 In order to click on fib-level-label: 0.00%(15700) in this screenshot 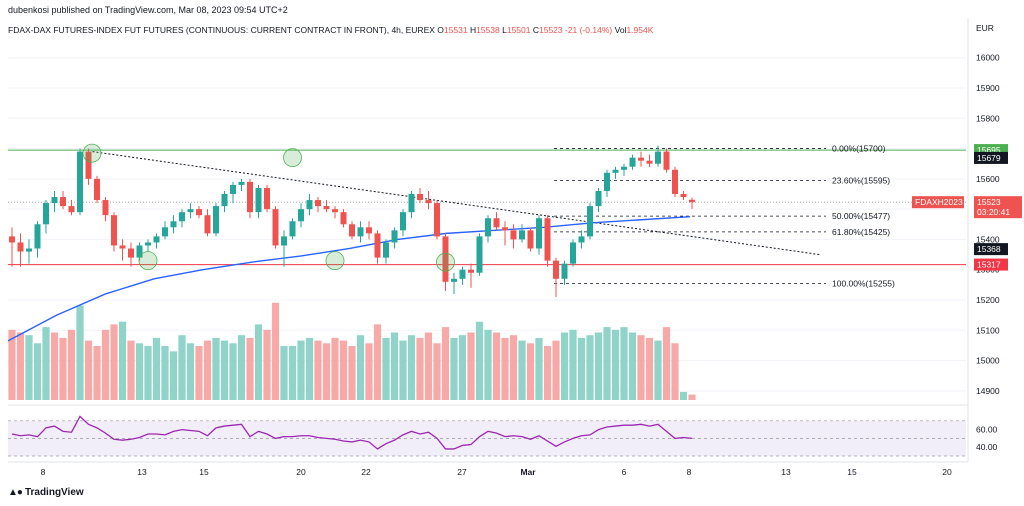, I will do `click(859, 149)`.